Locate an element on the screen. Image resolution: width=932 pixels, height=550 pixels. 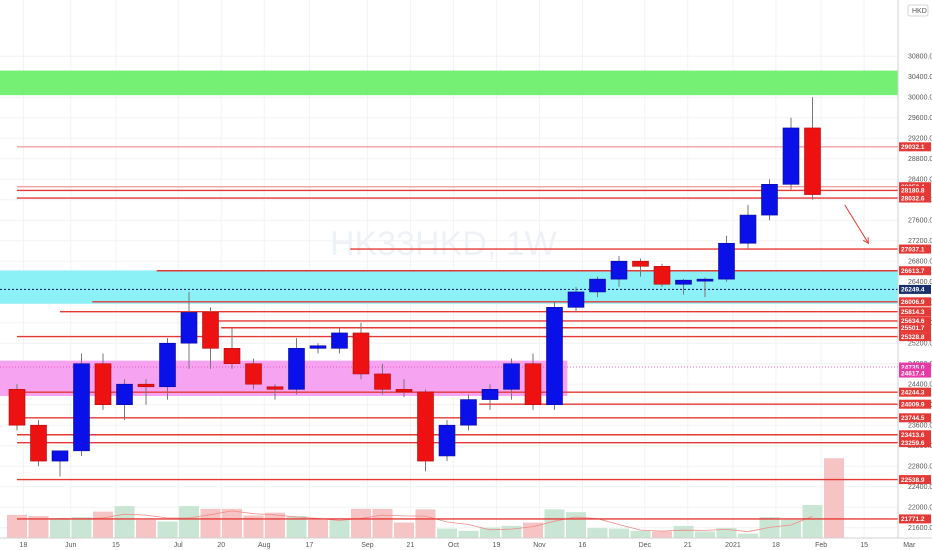
price-tag-label: 25814.3 is located at coordinates (913, 312).